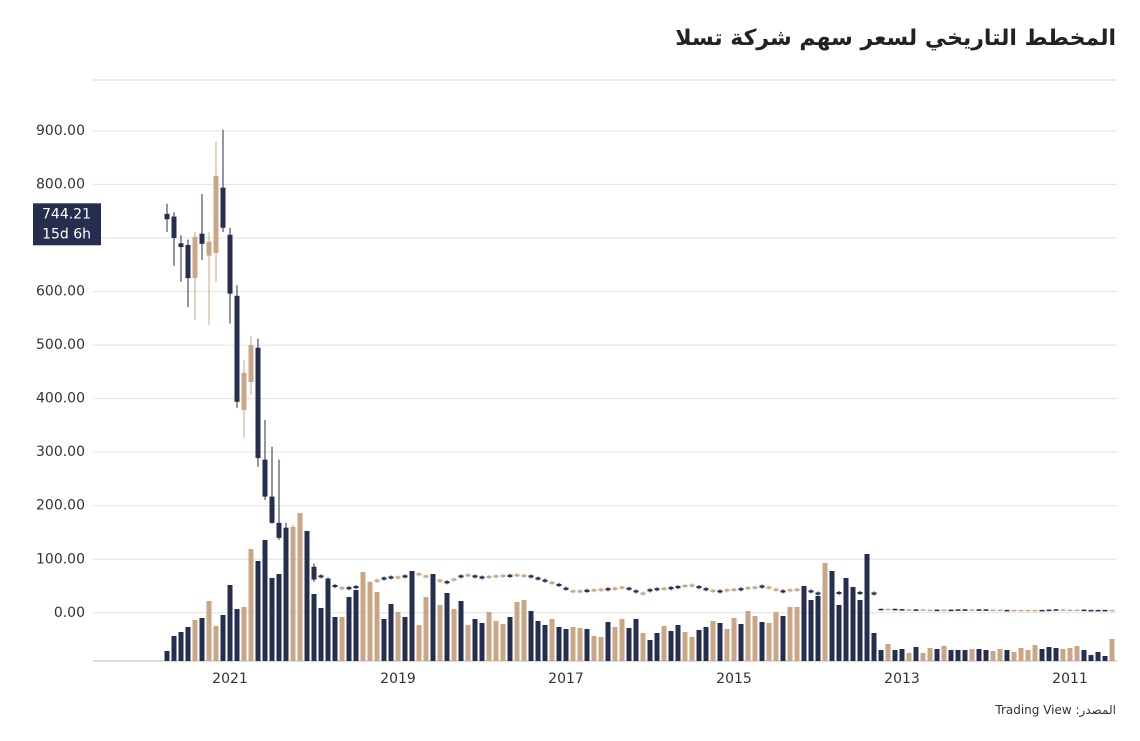  What do you see at coordinates (60, 345) in the screenshot?
I see `y-tick-label: 500.00` at bounding box center [60, 345].